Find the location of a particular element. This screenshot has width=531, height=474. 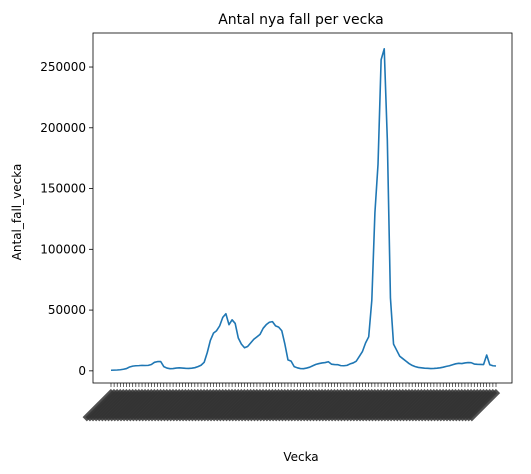

y-axis-label: Antal_fall_vecka is located at coordinates (17, 212).